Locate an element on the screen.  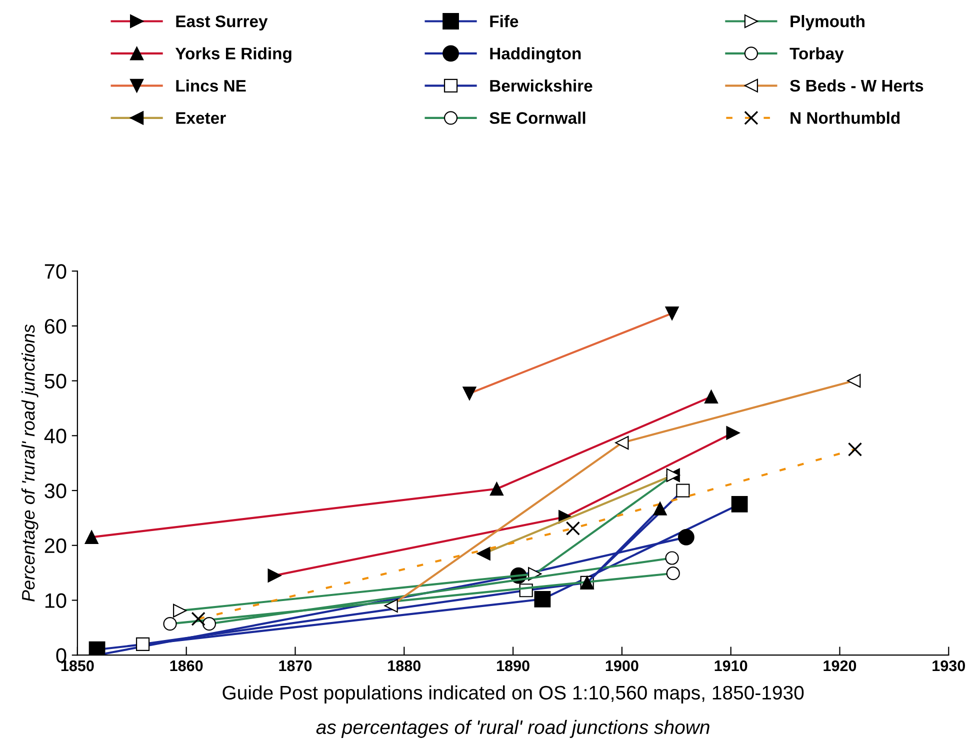
legend-label: Berwickshire is located at coordinates (541, 85).